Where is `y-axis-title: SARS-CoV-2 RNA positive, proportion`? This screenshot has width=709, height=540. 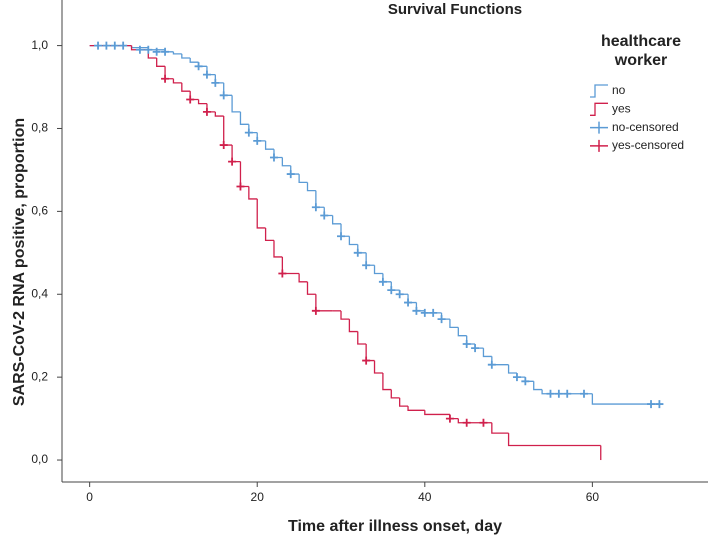 y-axis-title: SARS-CoV-2 RNA positive, proportion is located at coordinates (19, 262).